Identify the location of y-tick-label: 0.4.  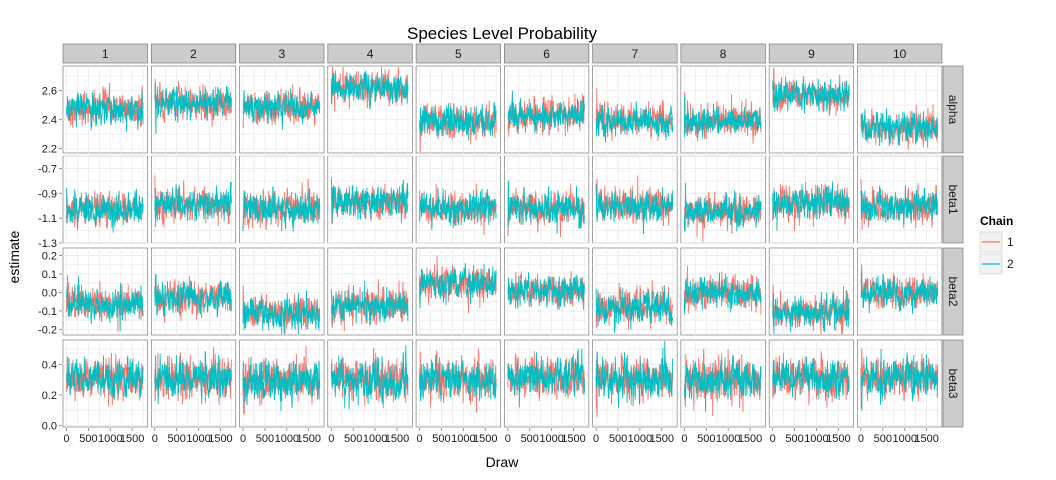
(49, 365).